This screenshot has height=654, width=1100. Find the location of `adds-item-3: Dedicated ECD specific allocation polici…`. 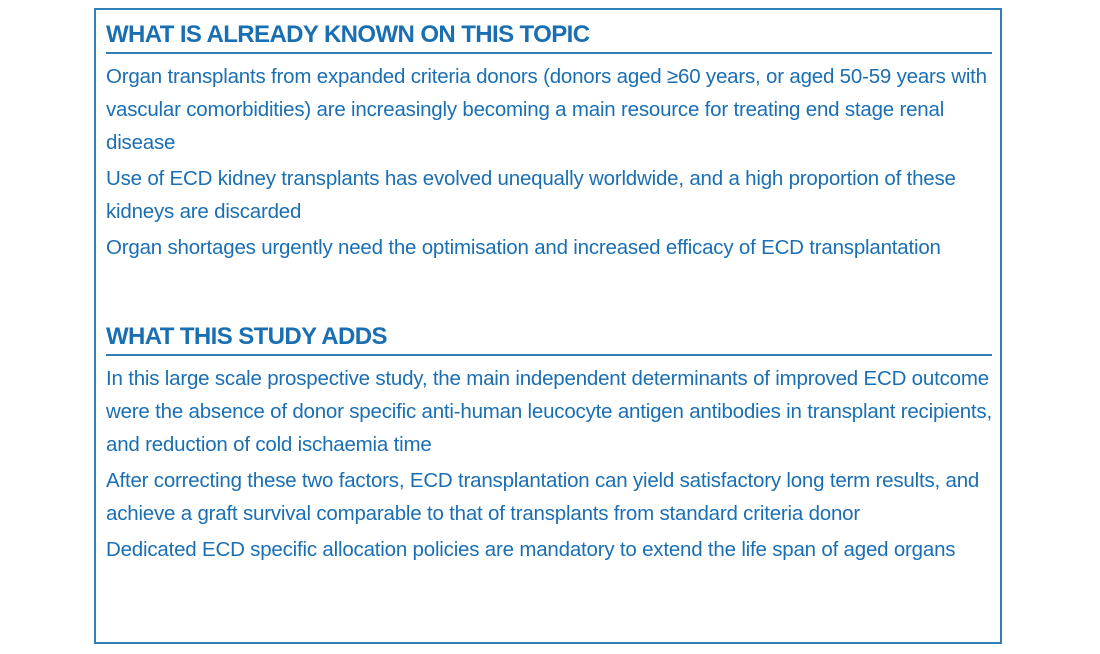

adds-item-3: Dedicated ECD specific allocation polici… is located at coordinates (531, 549).